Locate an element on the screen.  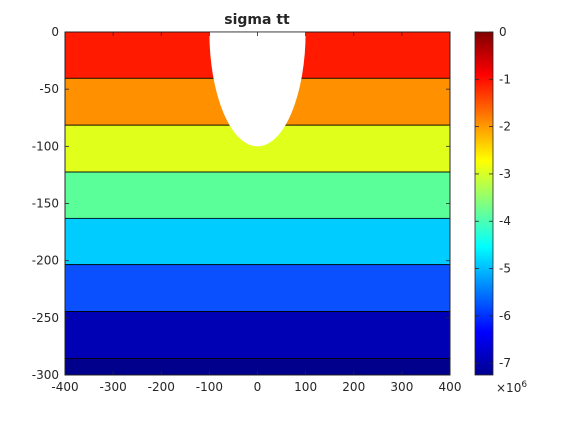
colorbar-tick-label: 0 is located at coordinates (503, 32).